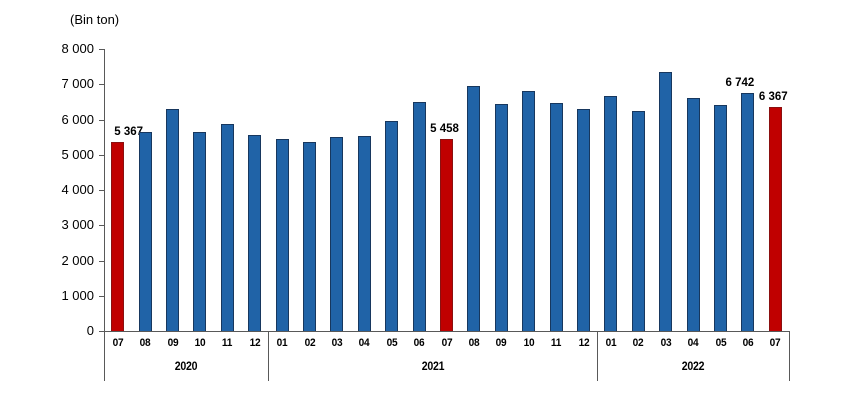  What do you see at coordinates (444, 128) in the screenshot?
I see `bar-value-label: 5 458` at bounding box center [444, 128].